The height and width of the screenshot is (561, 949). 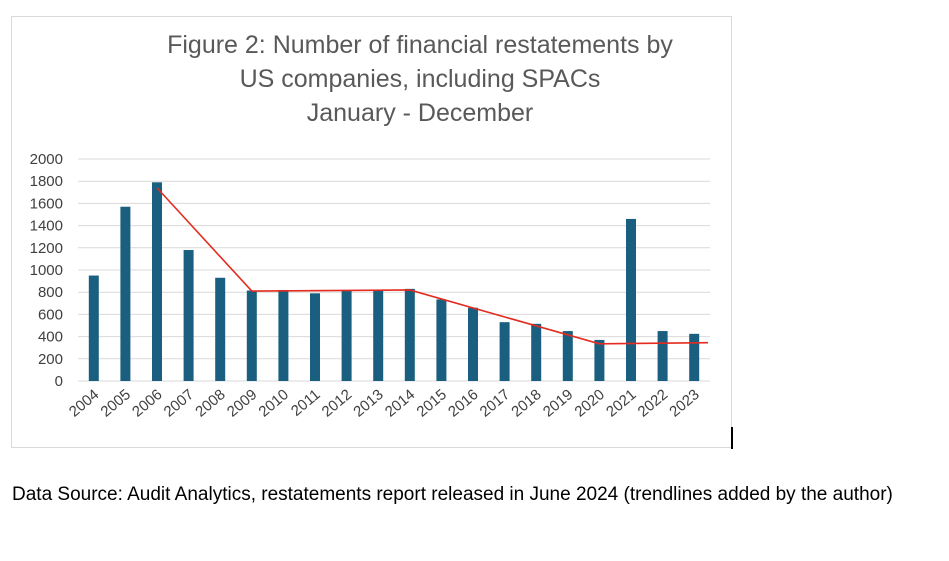 I want to click on x-tick-label: 2016, so click(x=463, y=403).